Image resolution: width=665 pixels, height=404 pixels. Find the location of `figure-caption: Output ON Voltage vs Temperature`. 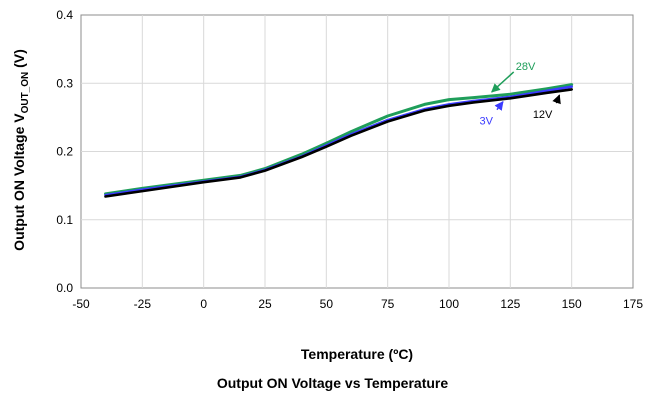

figure-caption: Output ON Voltage vs Temperature is located at coordinates (332, 383).